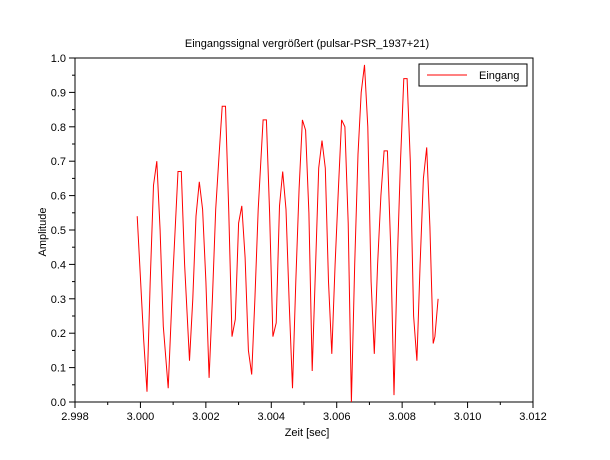 This screenshot has width=610, height=460. What do you see at coordinates (58, 369) in the screenshot?
I see `y-tick-label: 0.1` at bounding box center [58, 369].